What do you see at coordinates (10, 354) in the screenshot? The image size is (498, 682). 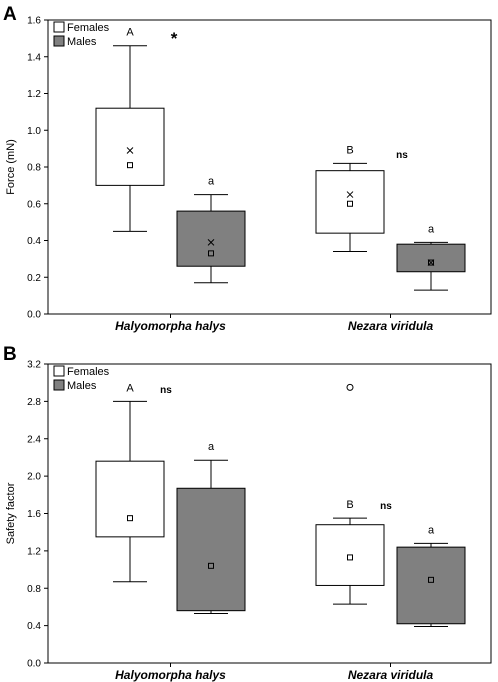 I see `panel-letter: B` at bounding box center [10, 354].